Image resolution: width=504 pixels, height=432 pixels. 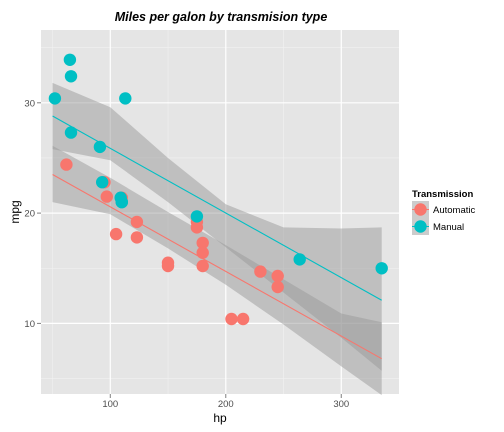 What do you see at coordinates (420, 226) in the screenshot?
I see `legend-key-point-manual` at bounding box center [420, 226].